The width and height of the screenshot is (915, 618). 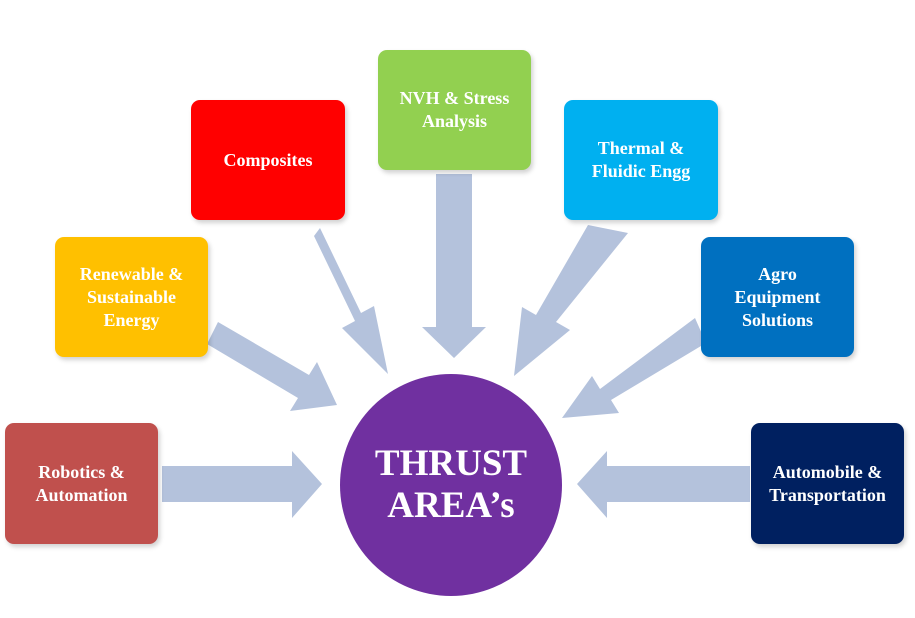 I want to click on arrow-automobile, so click(x=663, y=484).